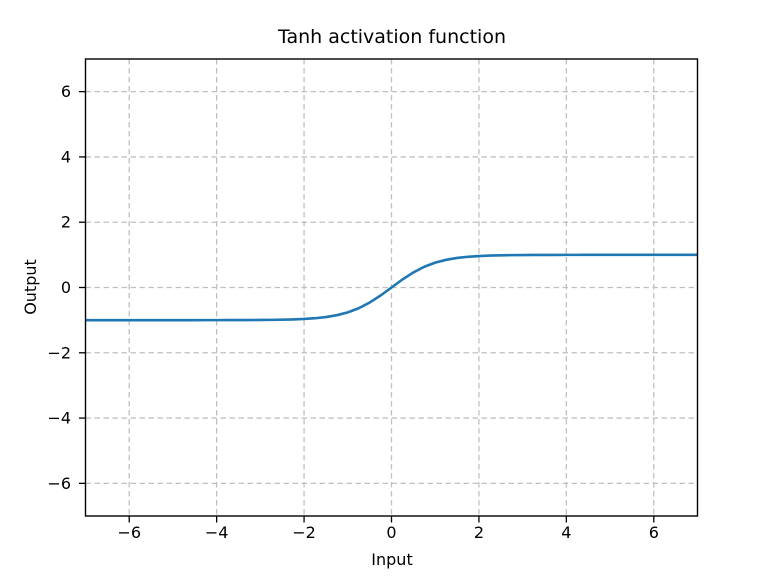 This screenshot has height=582, width=760. What do you see at coordinates (59, 352) in the screenshot?
I see `y-tick-label: −2` at bounding box center [59, 352].